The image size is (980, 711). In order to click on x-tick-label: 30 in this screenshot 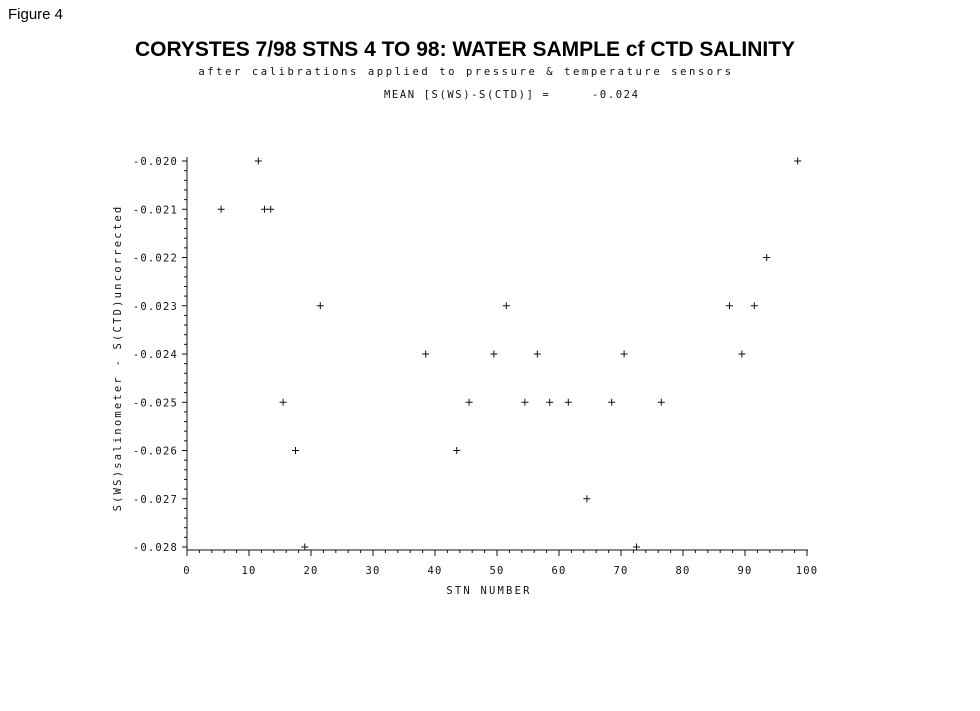, I will do `click(372, 571)`.